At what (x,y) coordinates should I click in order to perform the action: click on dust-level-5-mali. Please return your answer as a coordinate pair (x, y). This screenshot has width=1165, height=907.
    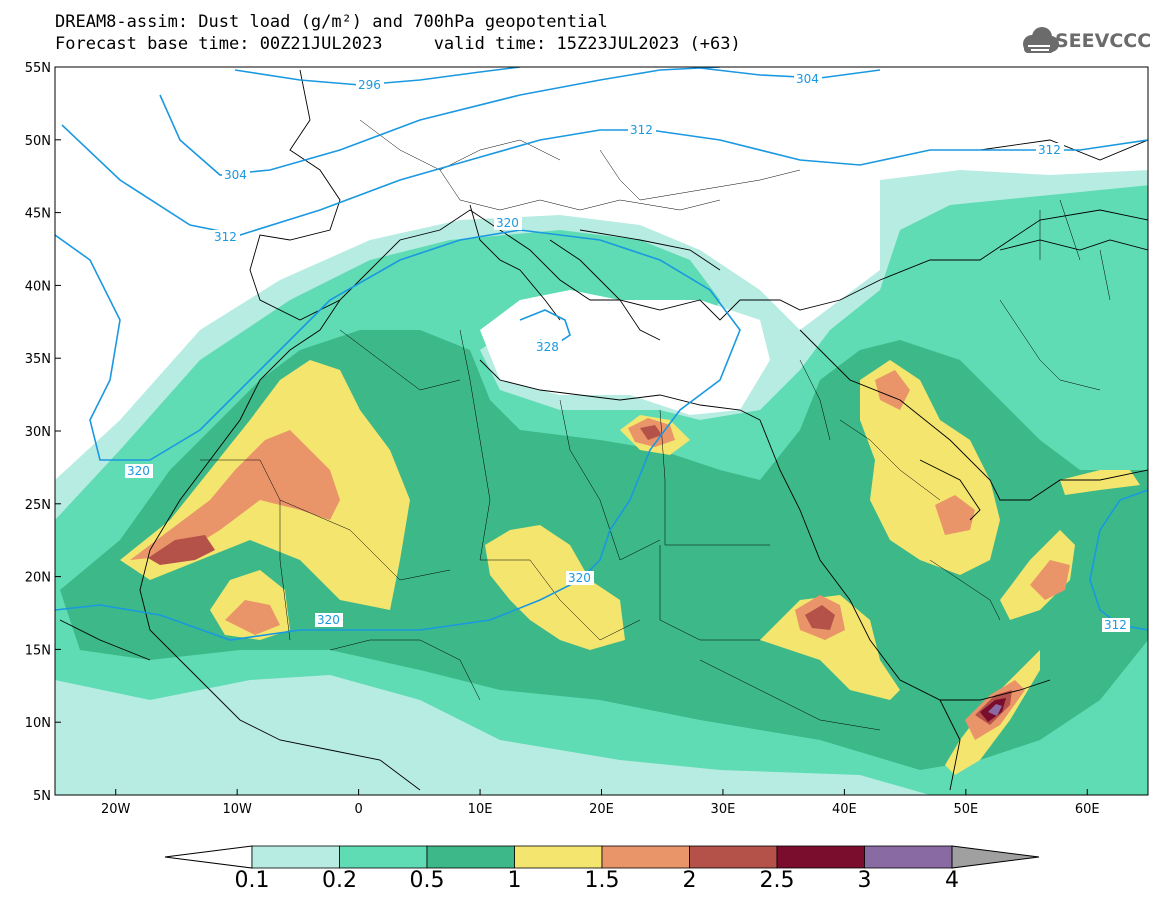
    Looking at the image, I should click on (252, 617).